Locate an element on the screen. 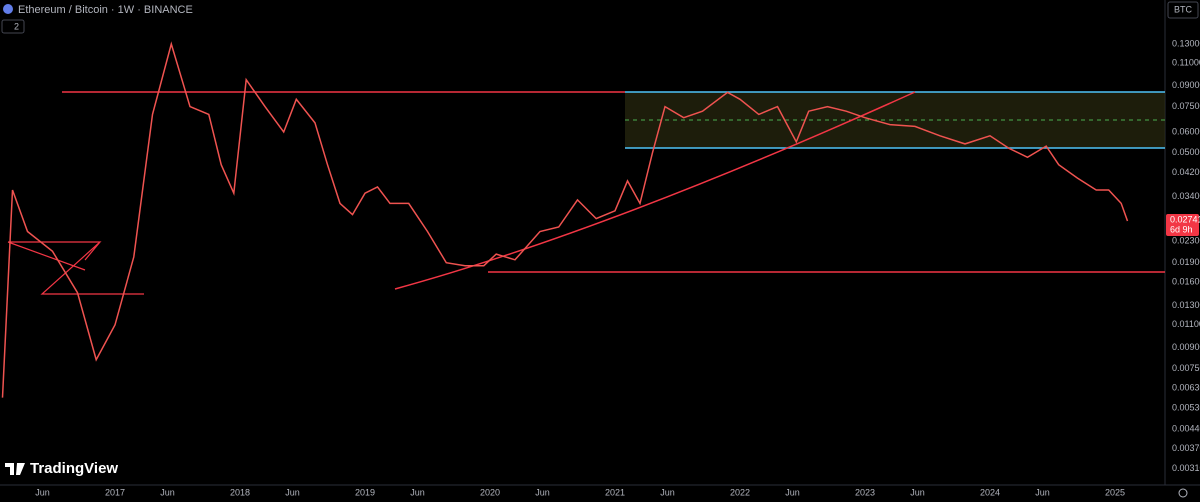 This screenshot has height=502, width=1200. indicator-count: 2 is located at coordinates (16, 26).